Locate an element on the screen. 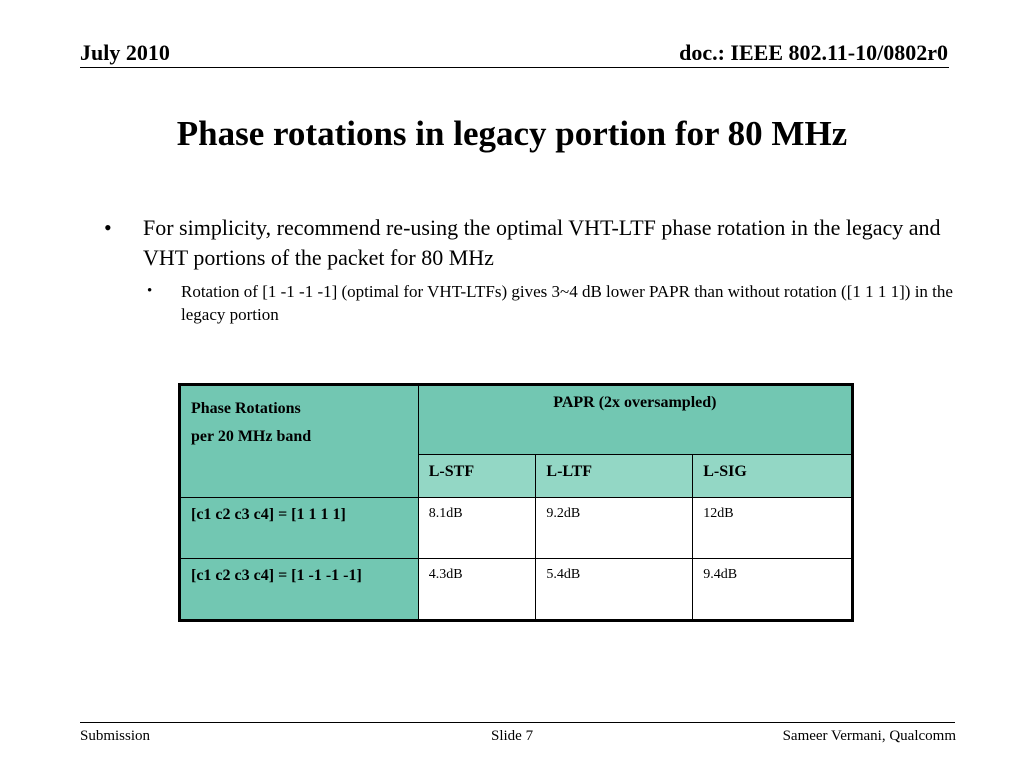  cell-value: 9.2dB is located at coordinates (614, 528).